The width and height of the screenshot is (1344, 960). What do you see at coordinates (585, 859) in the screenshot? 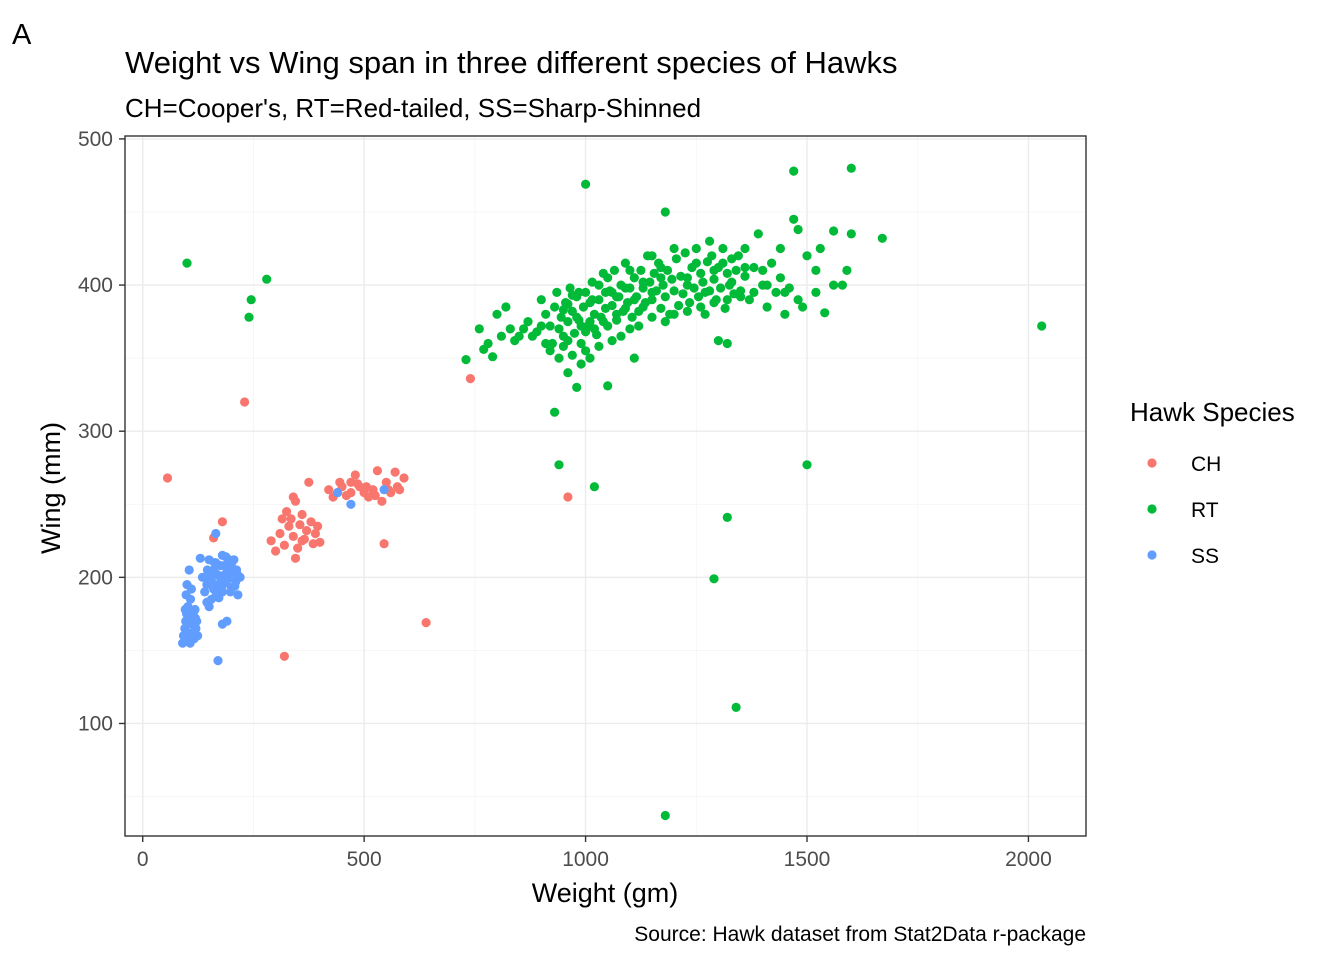
I see `x-tick-label: 1000` at bounding box center [585, 859].